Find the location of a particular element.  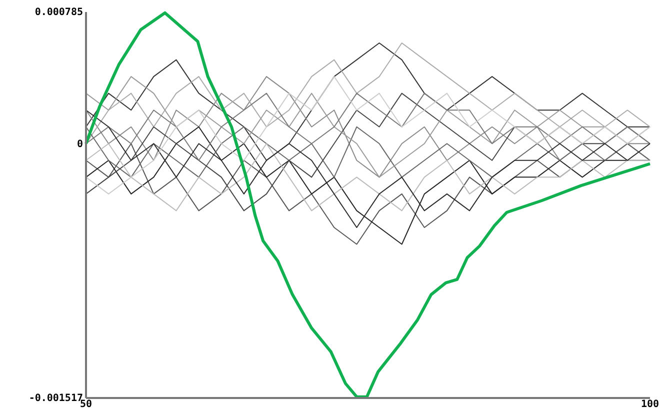

y-tick-label: 0.000785 is located at coordinates (58, 12).